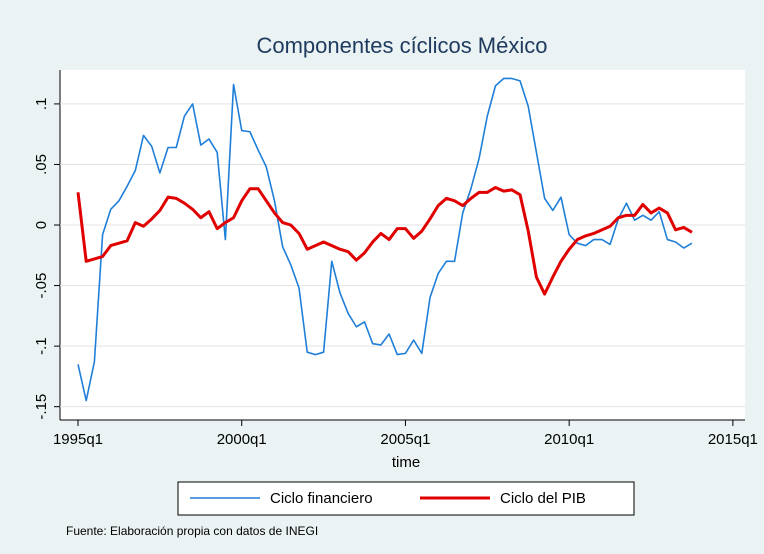 The width and height of the screenshot is (764, 554). I want to click on x-tick-label: 2000q1, so click(242, 439).